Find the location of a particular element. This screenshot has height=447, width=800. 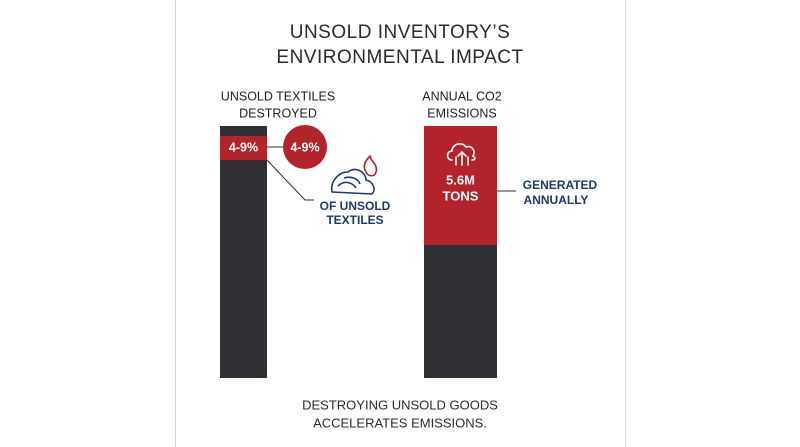

note: TEXTILES is located at coordinates (354, 220).